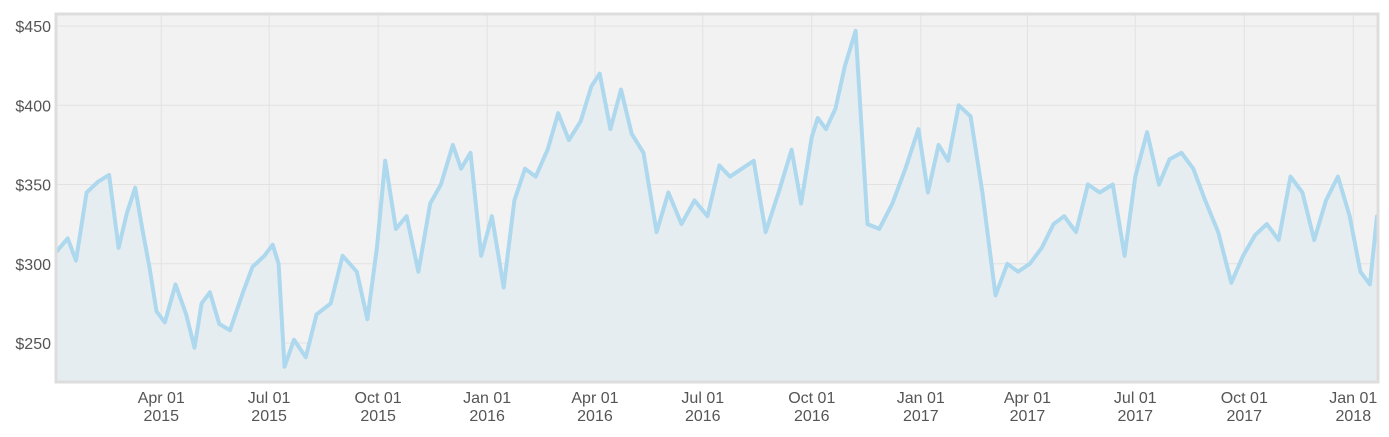  What do you see at coordinates (33, 265) in the screenshot?
I see `y-tick-label: $300` at bounding box center [33, 265].